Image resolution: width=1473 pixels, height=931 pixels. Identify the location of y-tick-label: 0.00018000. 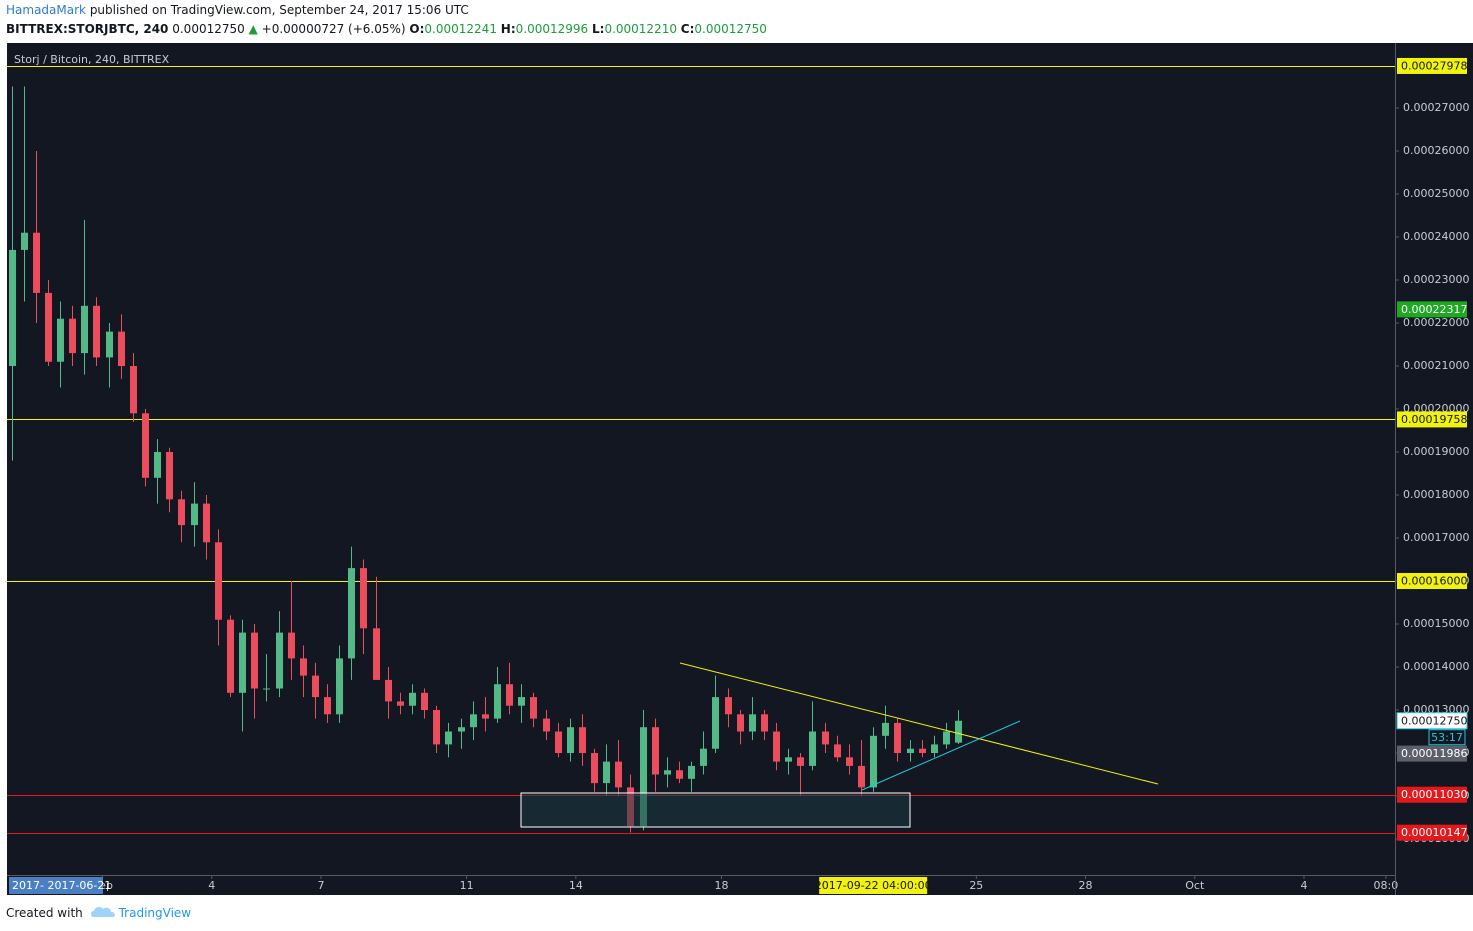
(1436, 494).